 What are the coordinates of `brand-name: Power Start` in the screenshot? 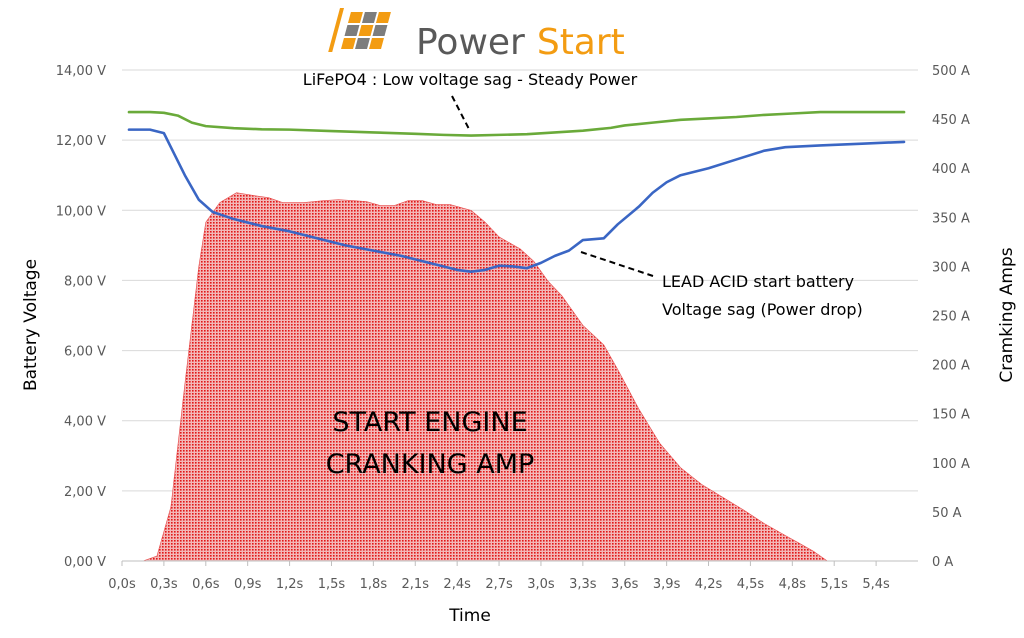 It's located at (520, 42).